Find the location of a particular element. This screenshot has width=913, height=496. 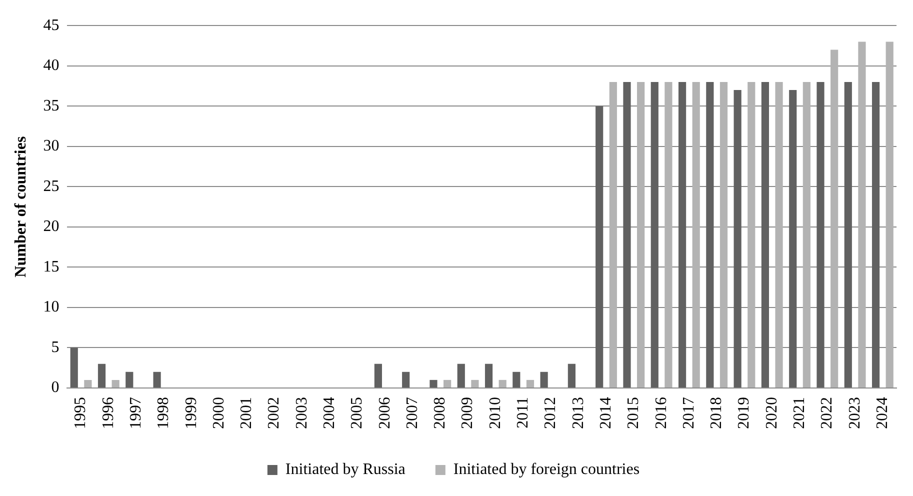

y-tick-label: 25 is located at coordinates (51, 186).